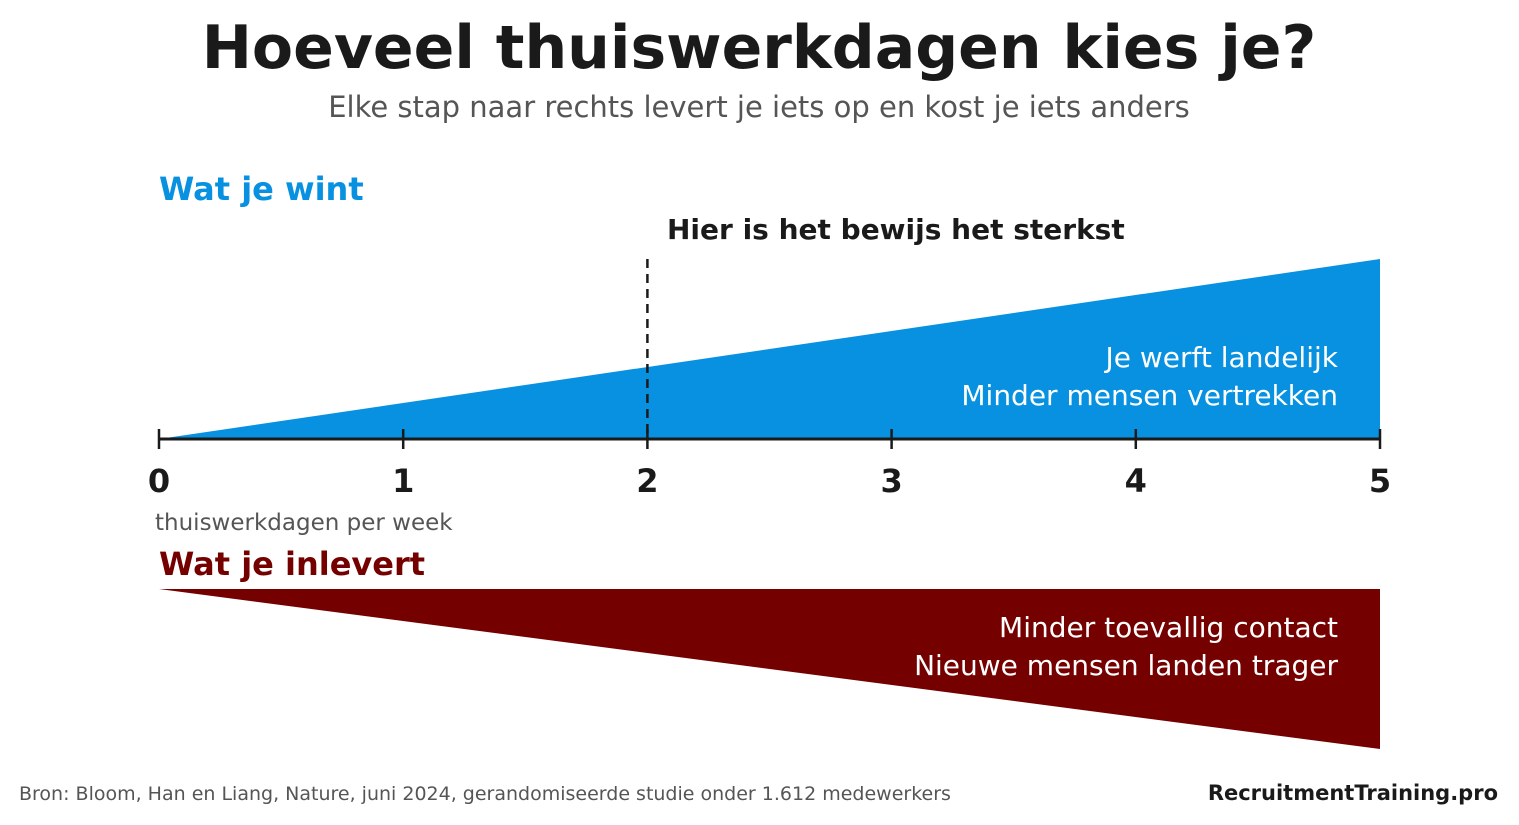 The image size is (1519, 825). I want to click on brand-label: RecruitmentTraining.pro, so click(1353, 793).